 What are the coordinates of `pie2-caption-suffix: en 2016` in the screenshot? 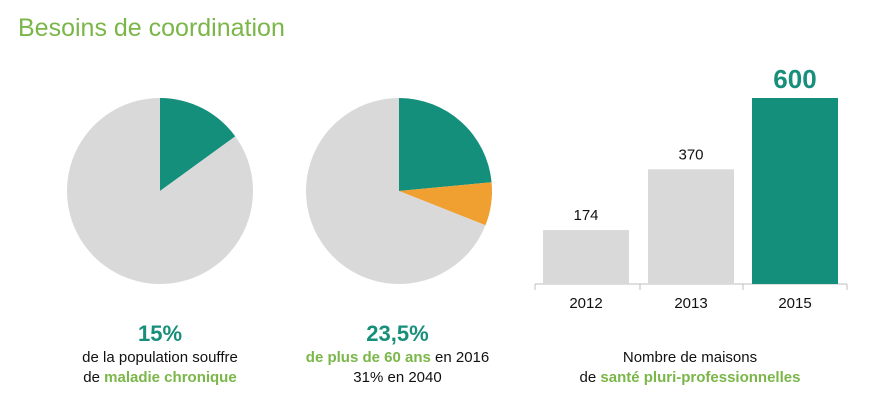 It's located at (460, 357).